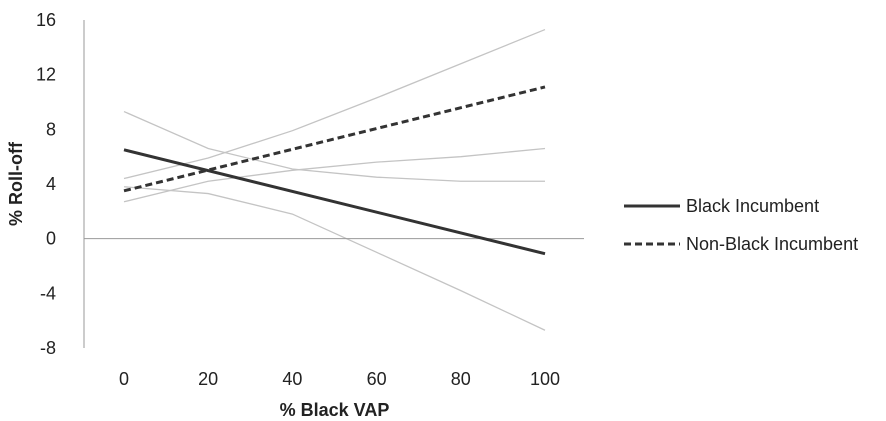  Describe the element at coordinates (46, 75) in the screenshot. I see `y-tick-label: 12` at that location.